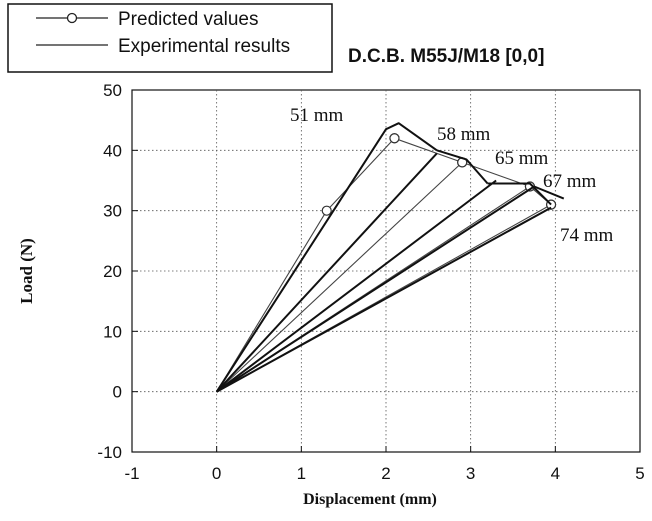 The image size is (652, 521). I want to click on legend: Predicted values Experimental results, so click(170, 38).